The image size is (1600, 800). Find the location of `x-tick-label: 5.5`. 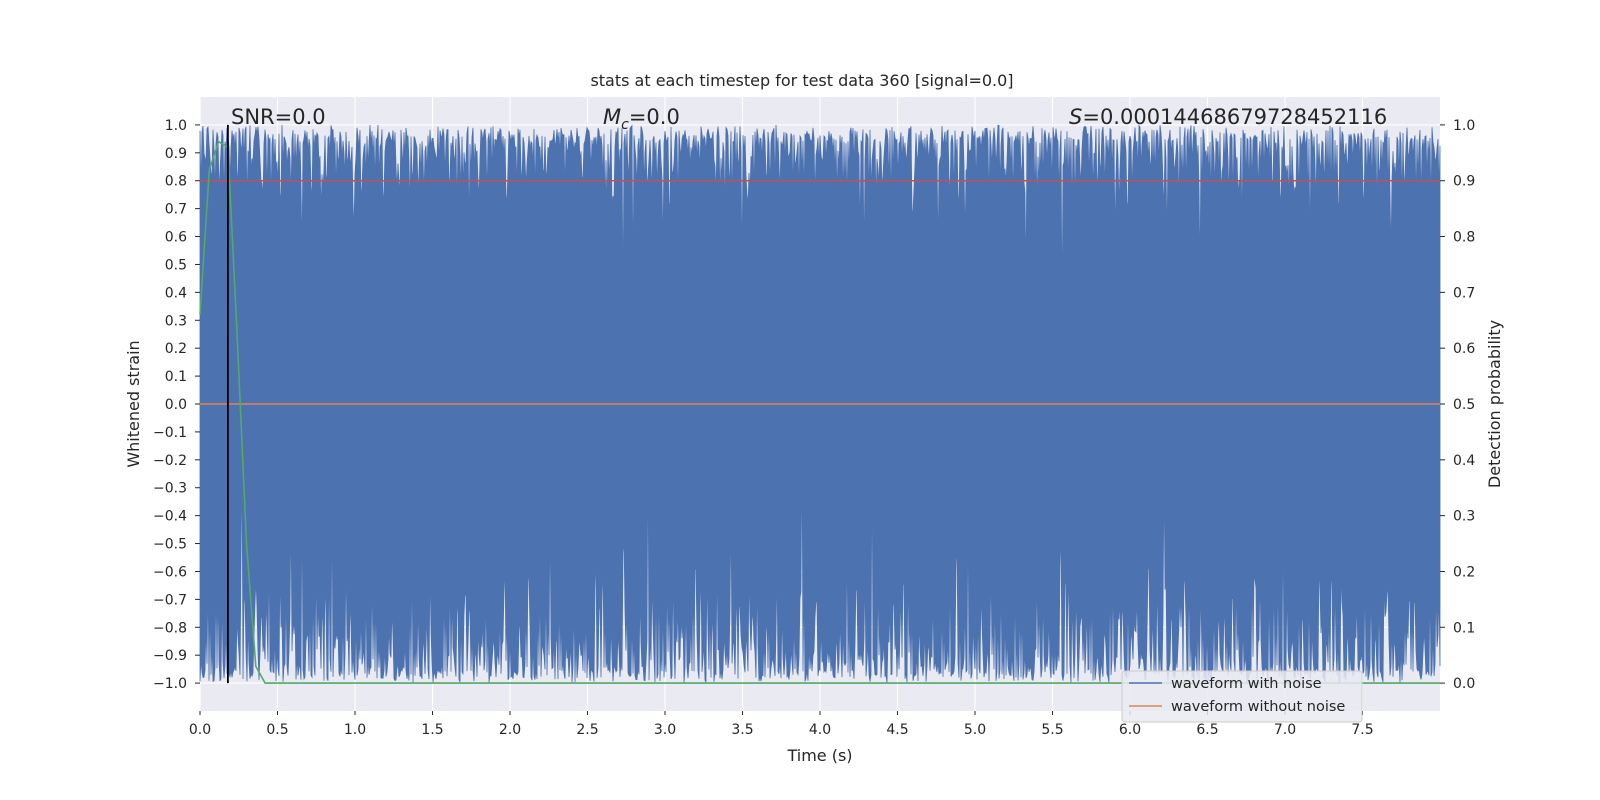

x-tick-label: 5.5 is located at coordinates (1052, 730).